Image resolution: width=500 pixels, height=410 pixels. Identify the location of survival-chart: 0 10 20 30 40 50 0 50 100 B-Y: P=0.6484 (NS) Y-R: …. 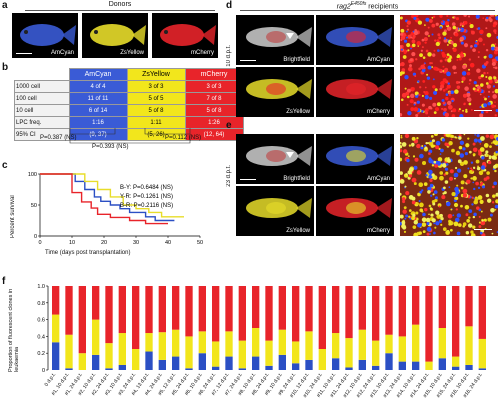
(115, 209).